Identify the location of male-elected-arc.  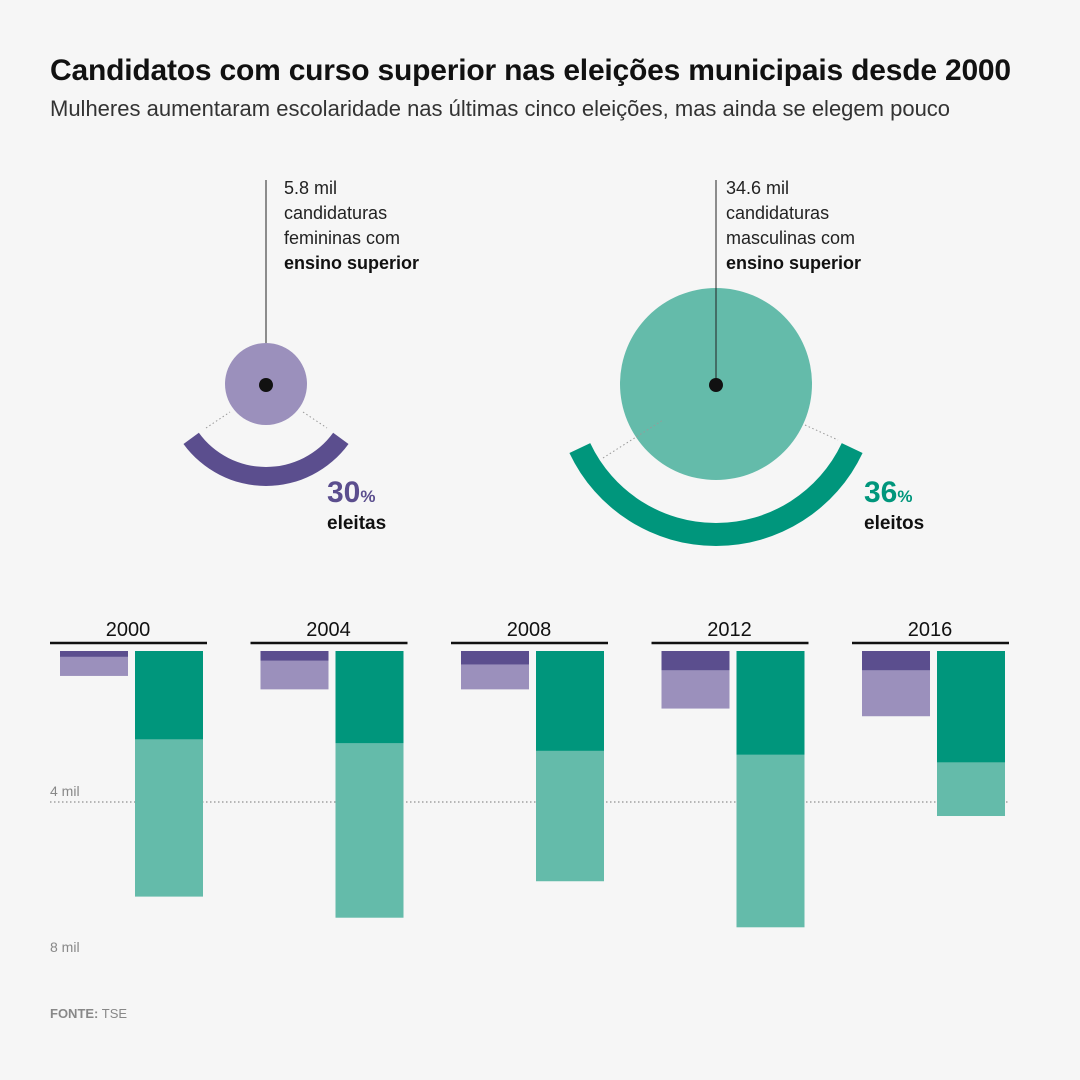
(716, 494).